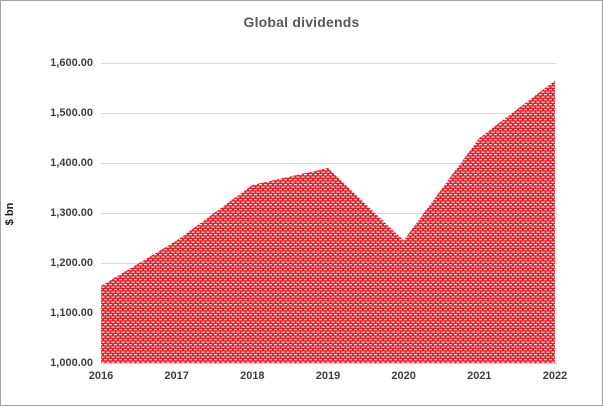 Image resolution: width=603 pixels, height=406 pixels. Describe the element at coordinates (252, 376) in the screenshot. I see `x-tick-label: 2018` at that location.